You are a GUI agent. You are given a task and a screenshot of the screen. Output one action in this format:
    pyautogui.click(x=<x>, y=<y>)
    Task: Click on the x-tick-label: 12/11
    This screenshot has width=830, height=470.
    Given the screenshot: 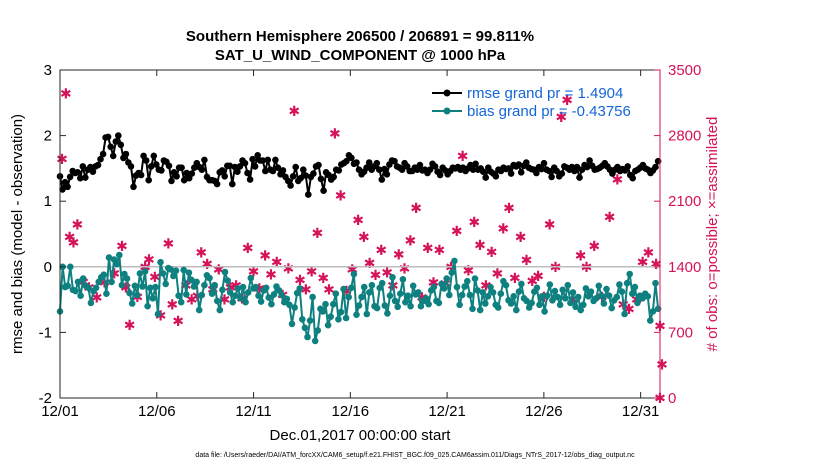 What is the action you would take?
    pyautogui.click(x=253, y=411)
    